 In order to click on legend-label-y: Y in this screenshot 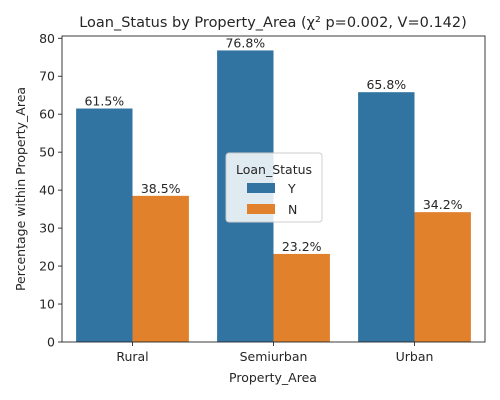, I will do `click(291, 188)`.